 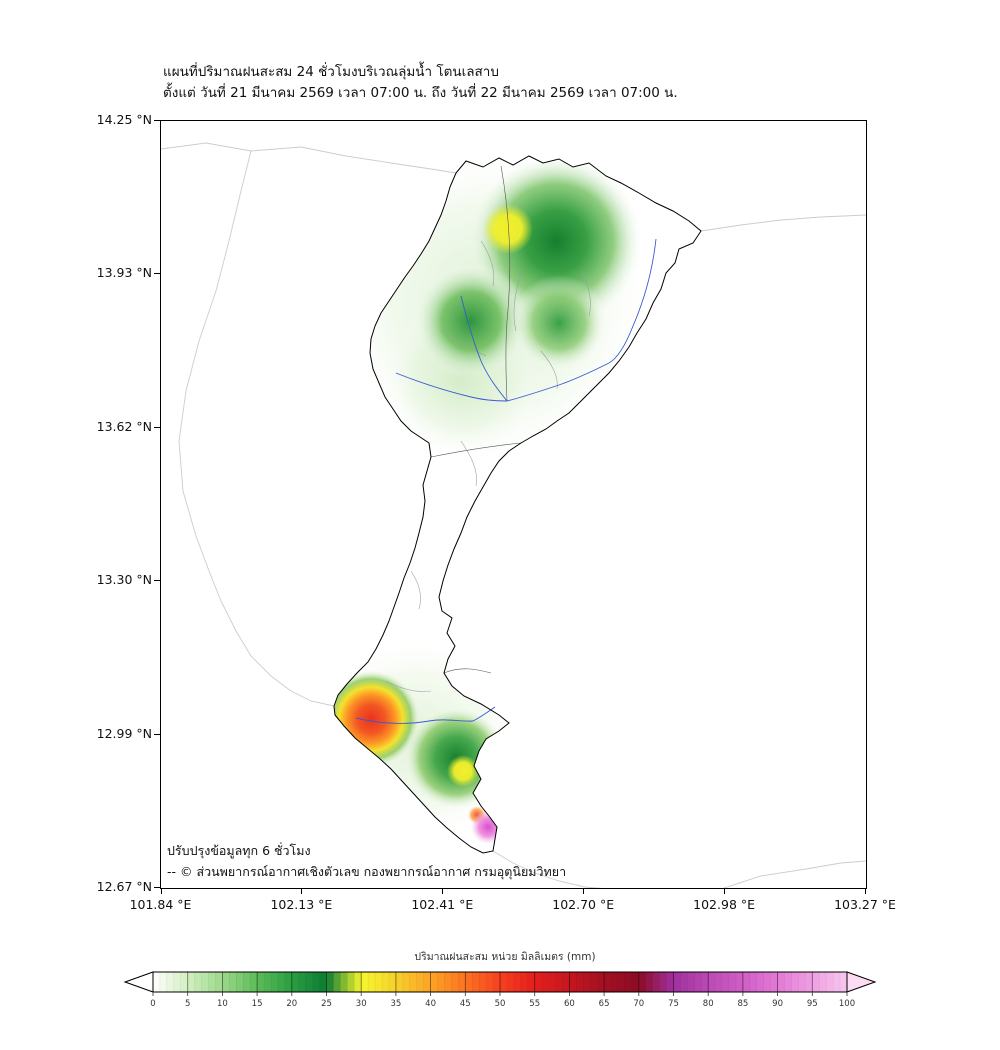 I want to click on colorbar-tick-label: 100, so click(x=847, y=1004).